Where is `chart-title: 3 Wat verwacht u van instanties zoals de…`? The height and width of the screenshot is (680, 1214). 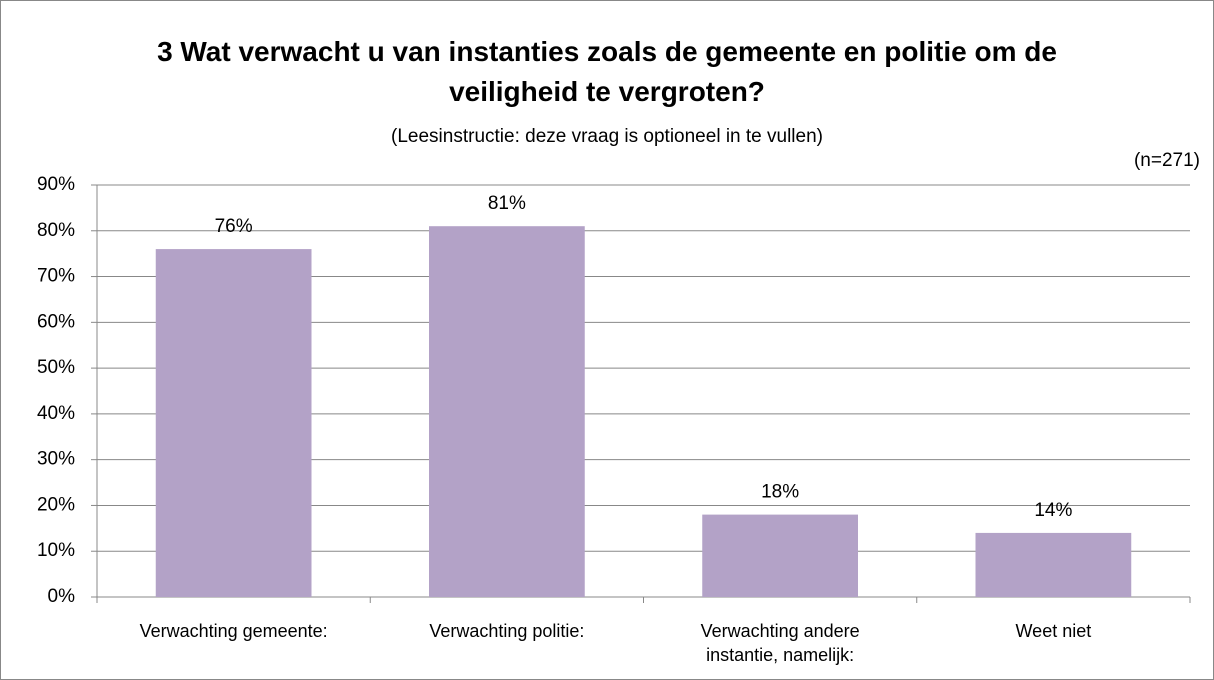
chart-title: 3 Wat verwacht u van instanties zoals de… is located at coordinates (607, 71).